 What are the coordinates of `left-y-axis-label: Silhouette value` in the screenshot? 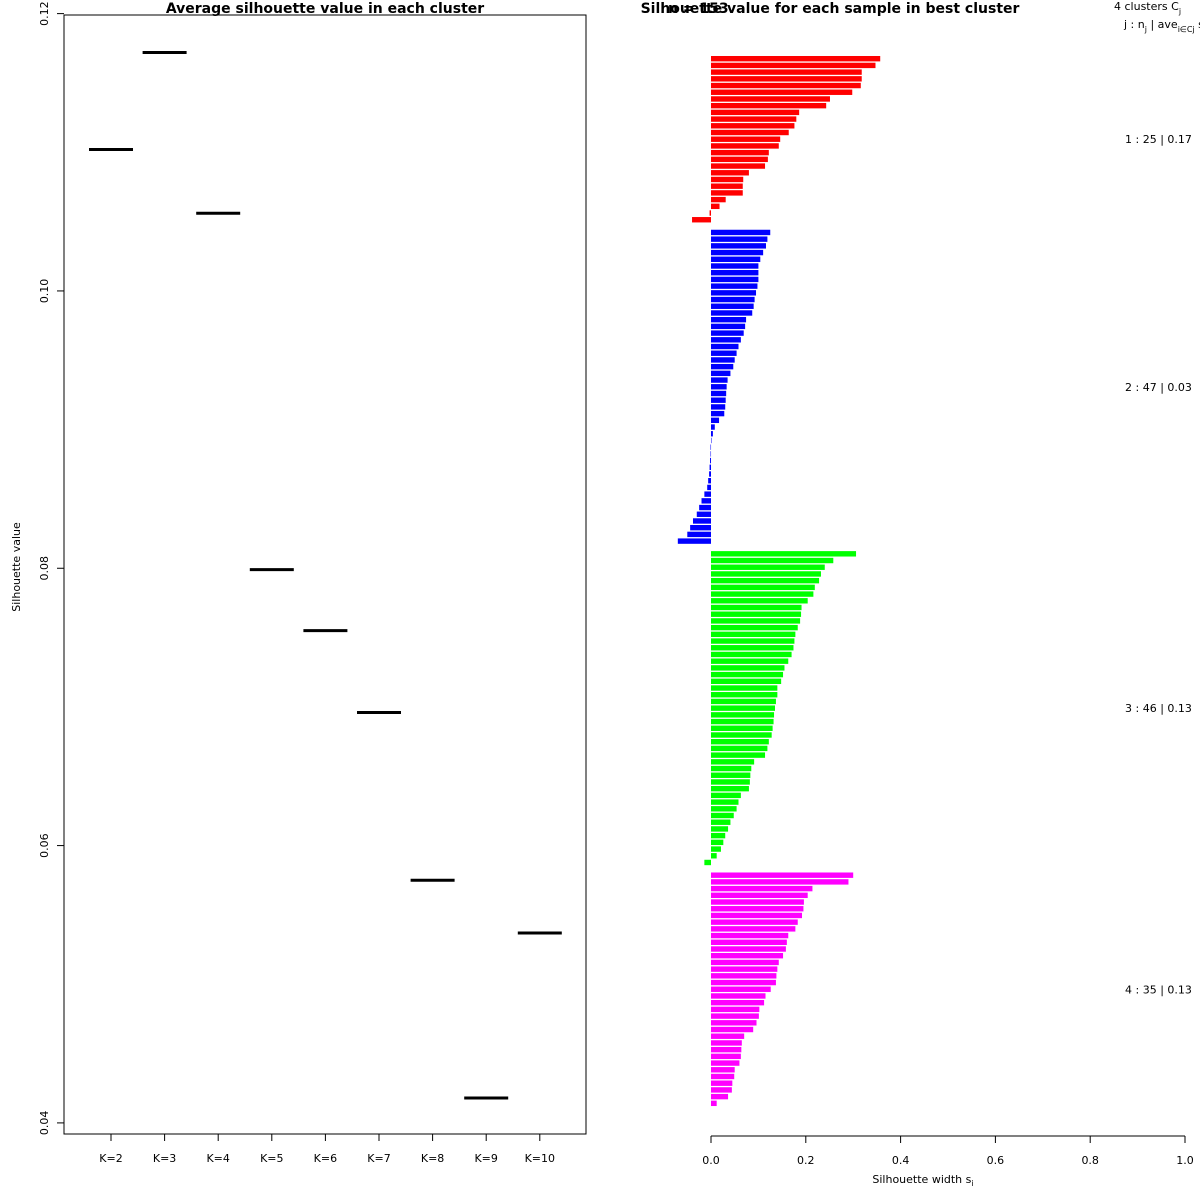 It's located at (16, 567).